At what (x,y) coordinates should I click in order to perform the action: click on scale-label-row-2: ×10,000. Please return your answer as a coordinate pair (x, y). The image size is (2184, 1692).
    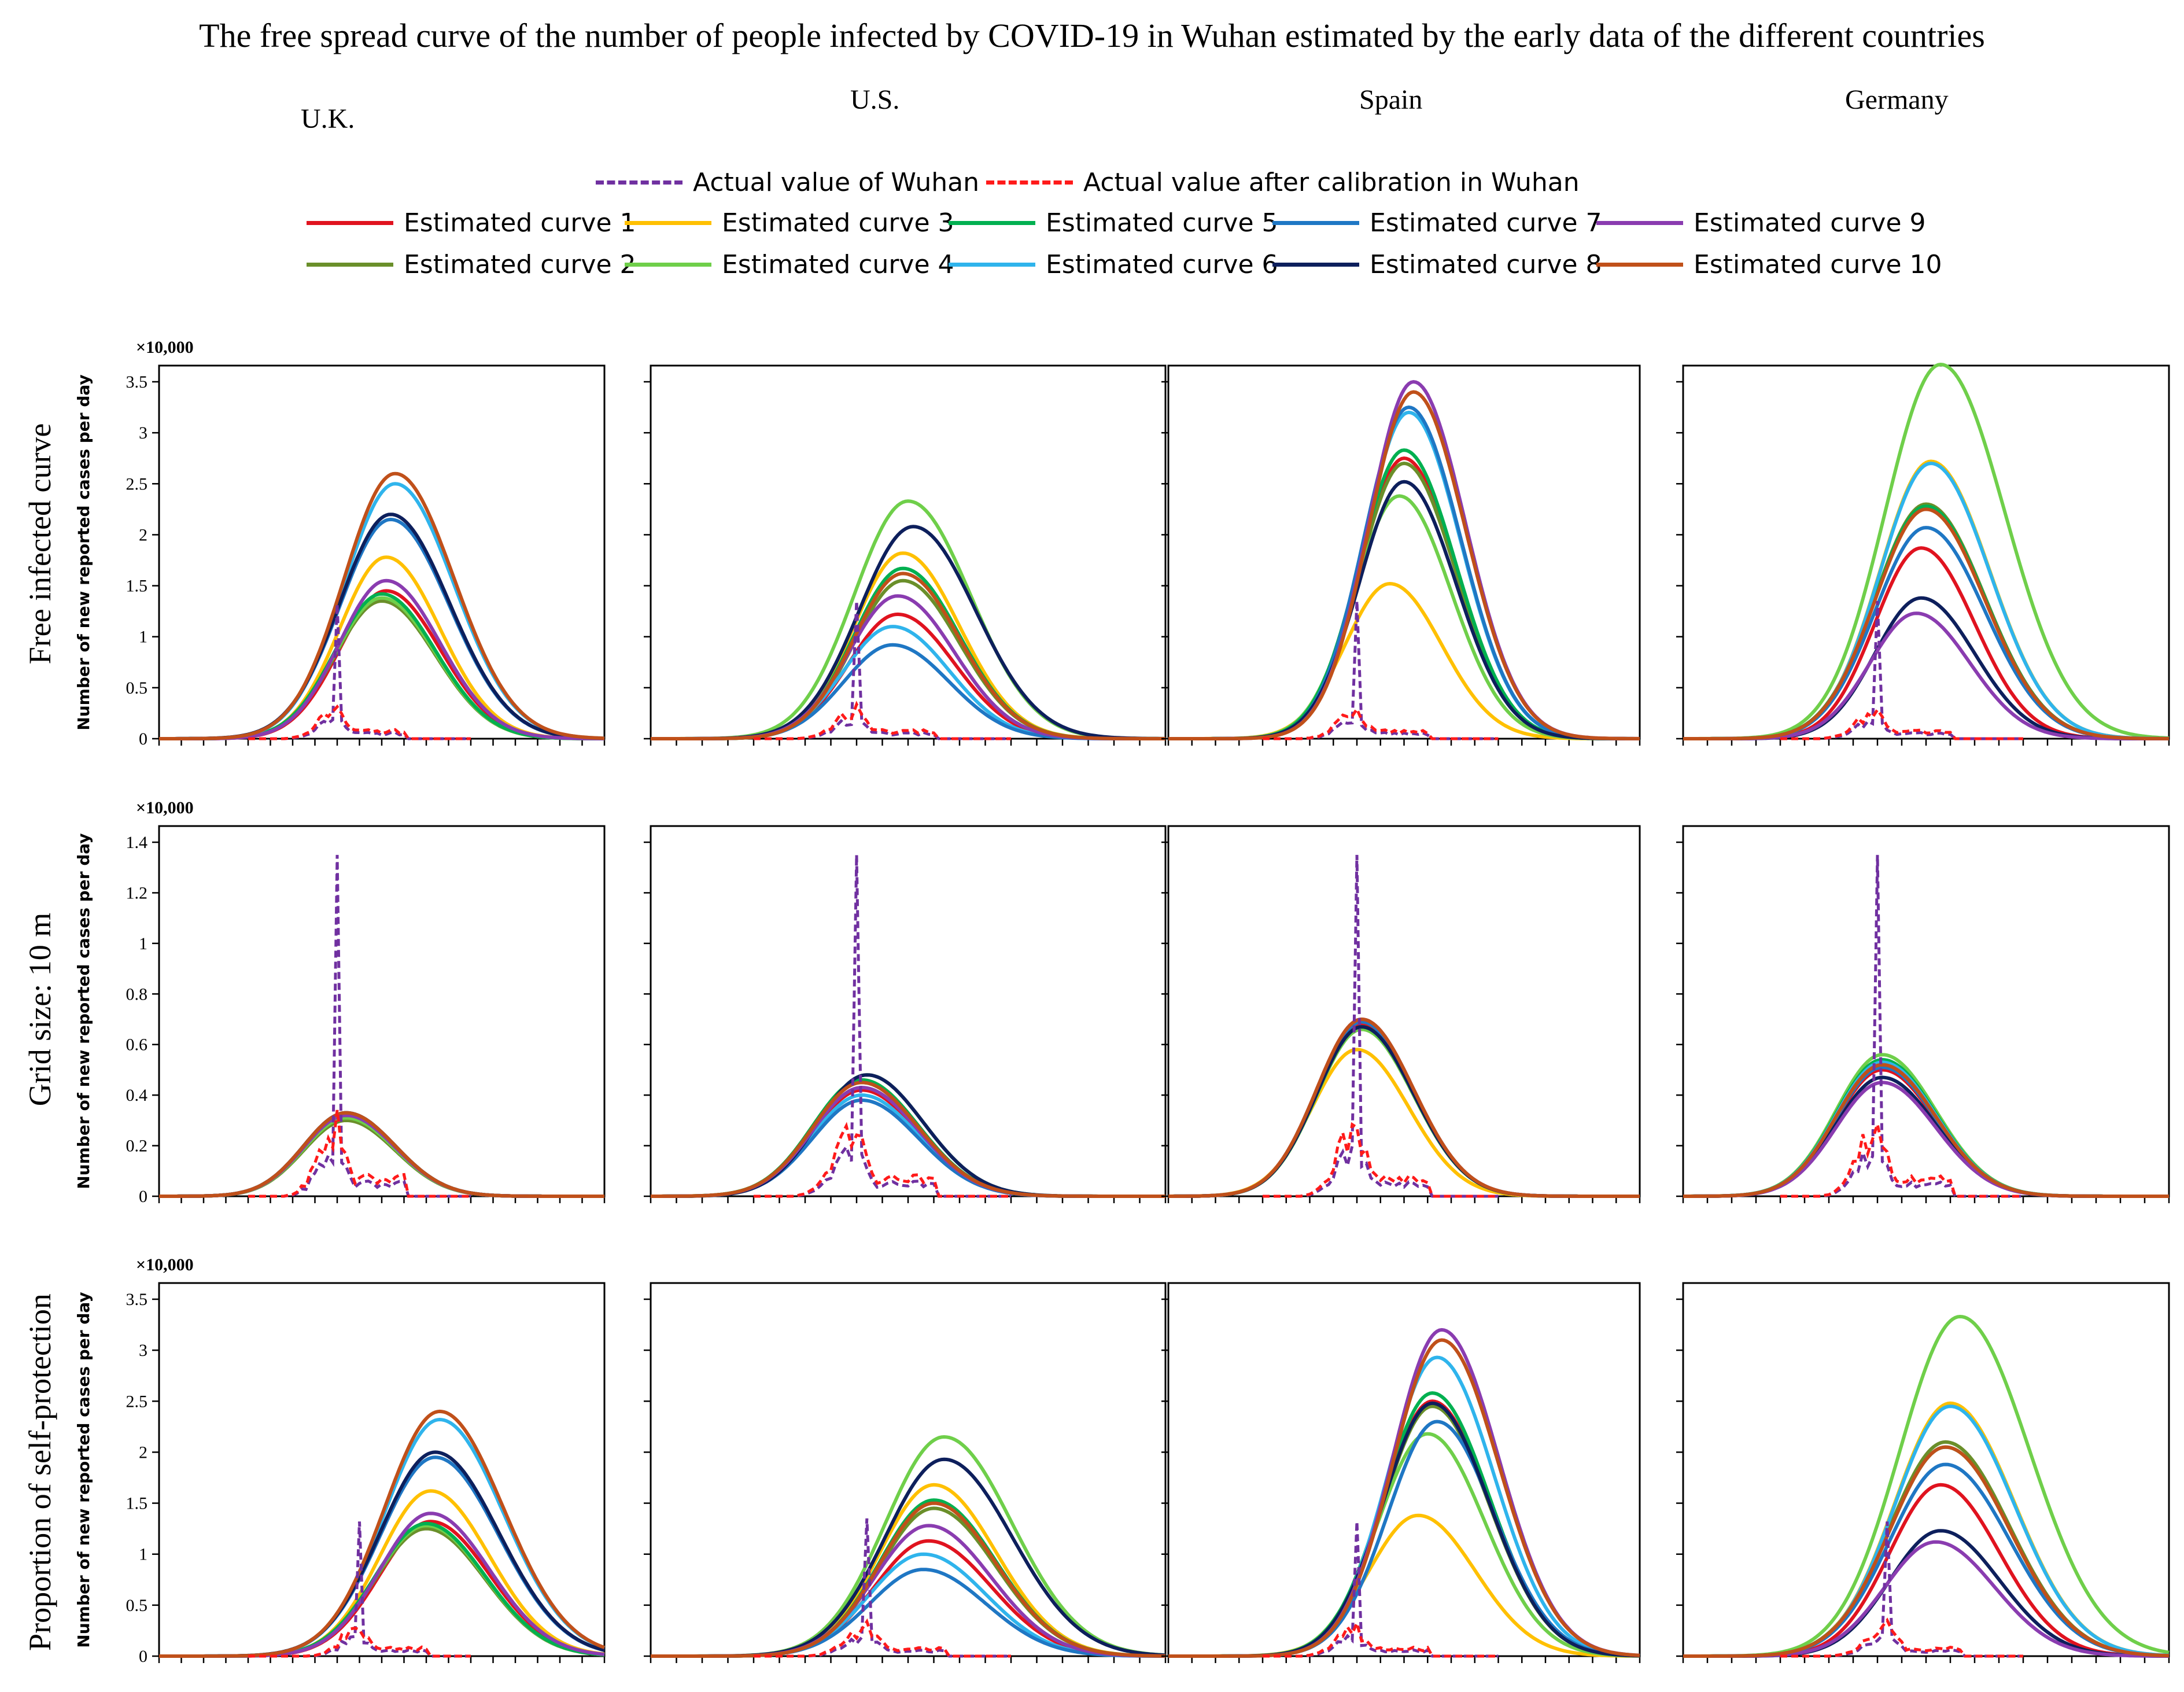
    Looking at the image, I should click on (165, 807).